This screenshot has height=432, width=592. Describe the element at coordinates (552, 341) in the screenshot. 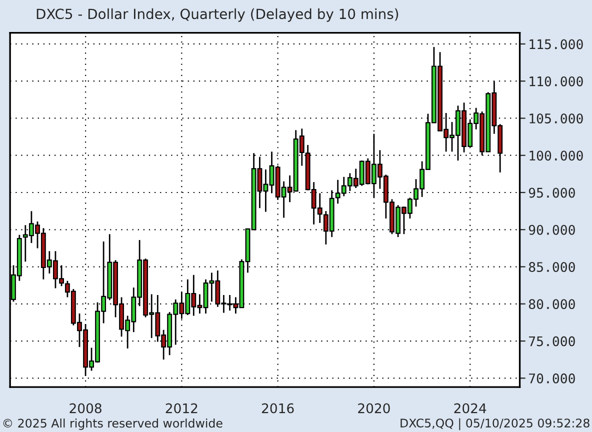

I see `y-tick-label: 75.000` at that location.